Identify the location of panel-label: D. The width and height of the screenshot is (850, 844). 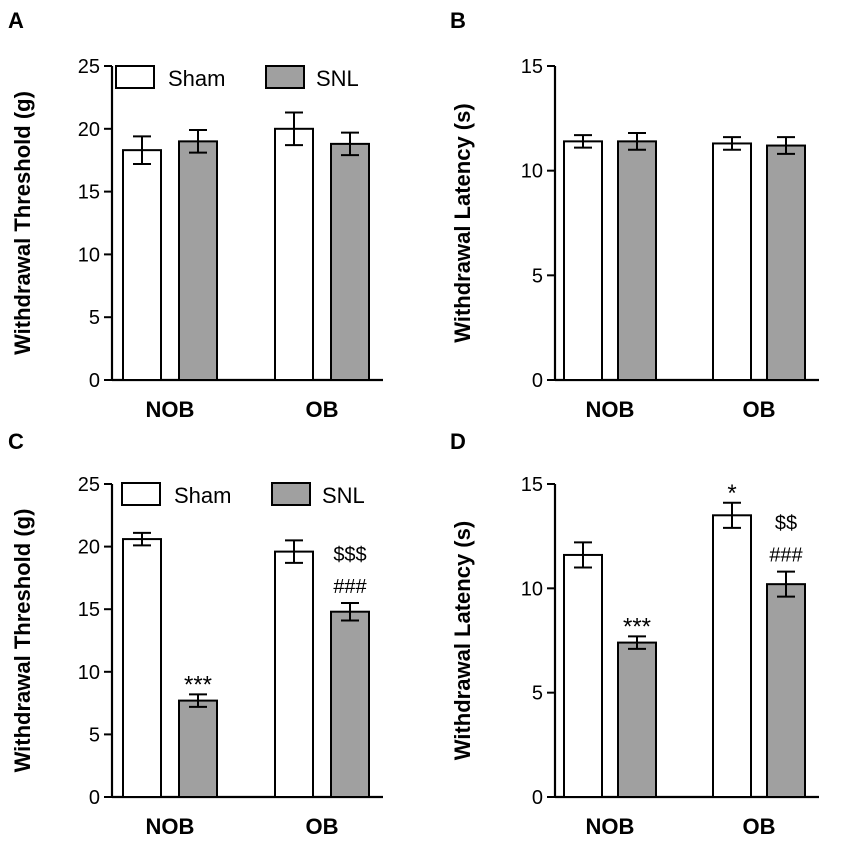
(458, 441).